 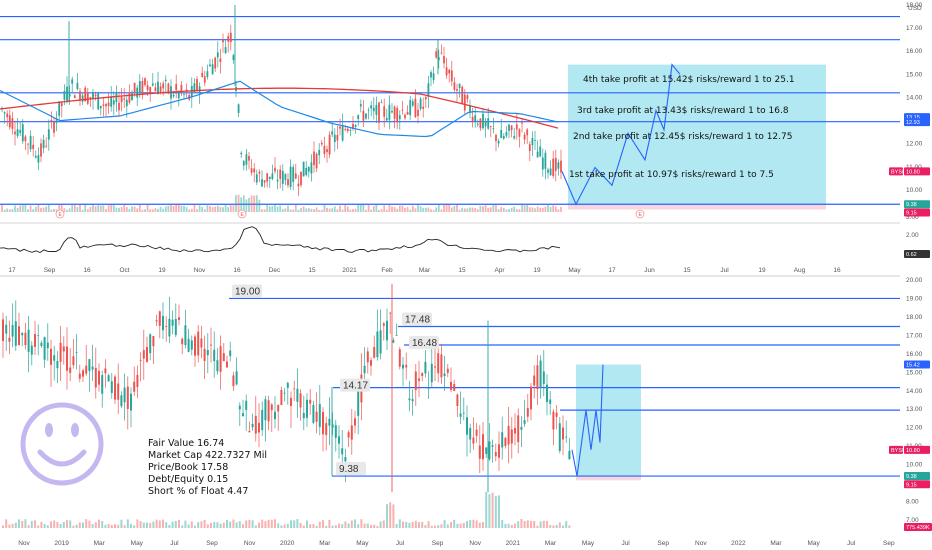 What do you see at coordinates (275, 270) in the screenshot?
I see `top-x-tick-7: Dec` at bounding box center [275, 270].